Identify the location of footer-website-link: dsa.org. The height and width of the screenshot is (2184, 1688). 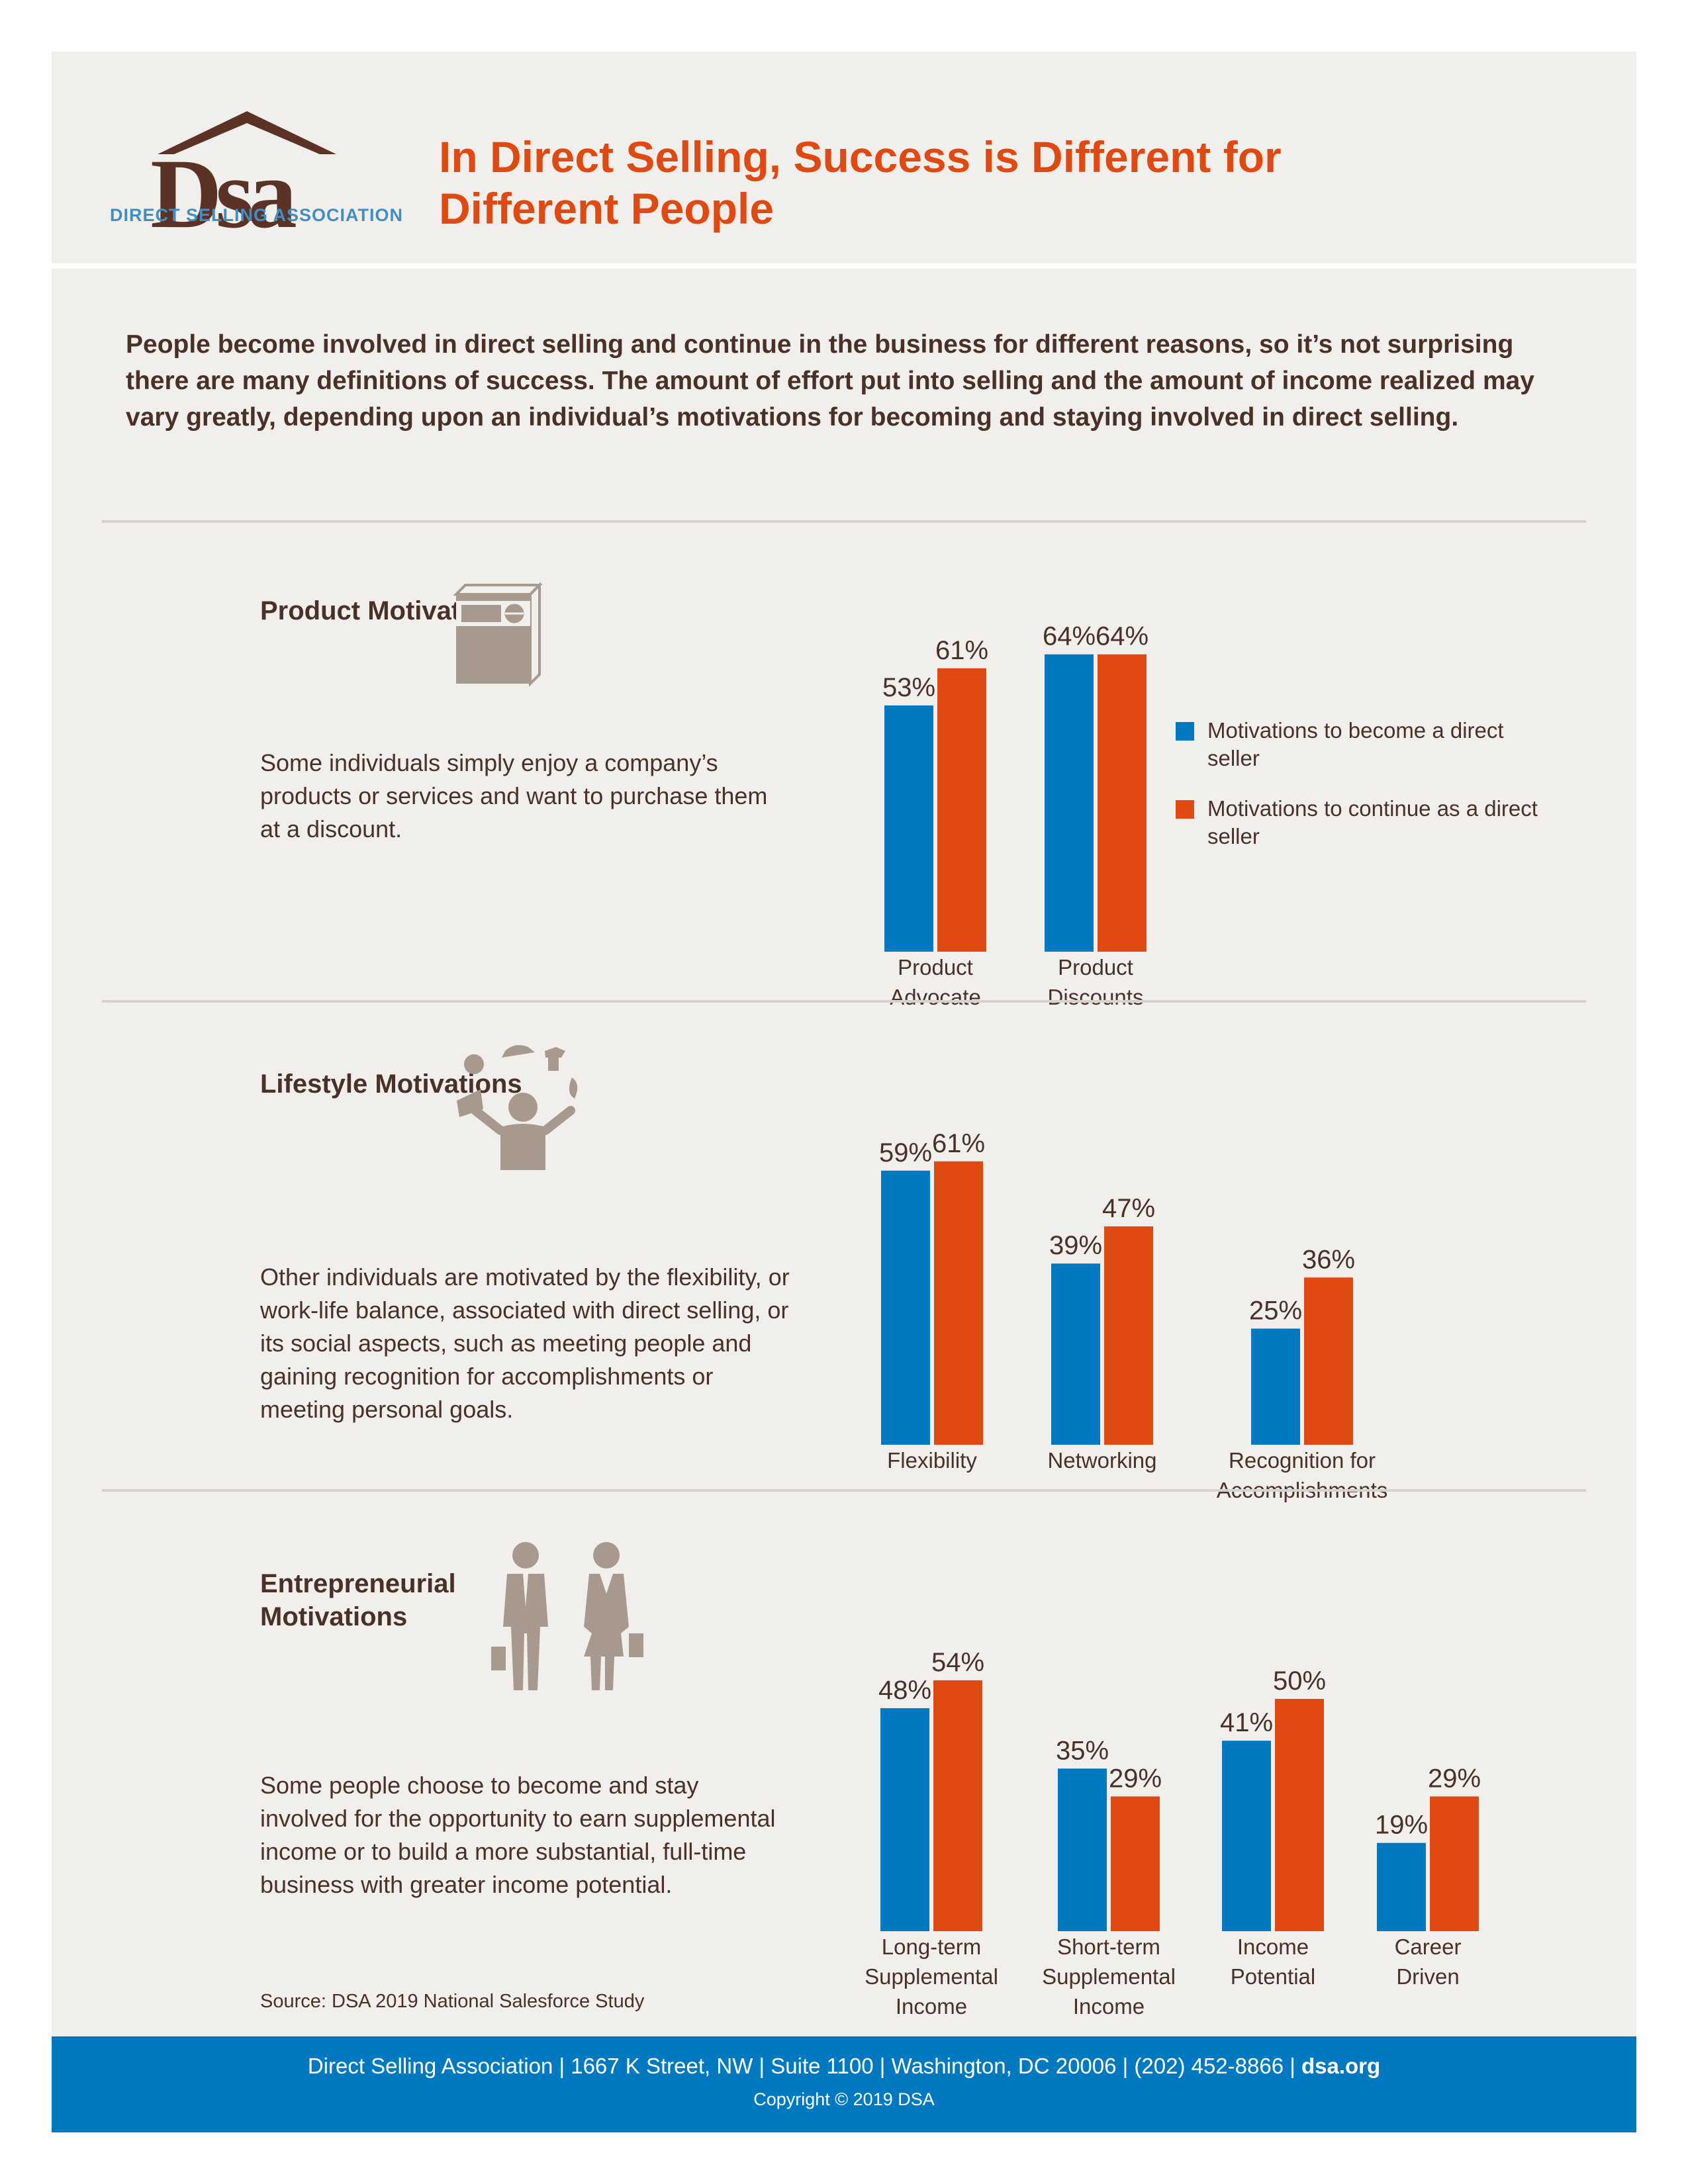
(1341, 2066).